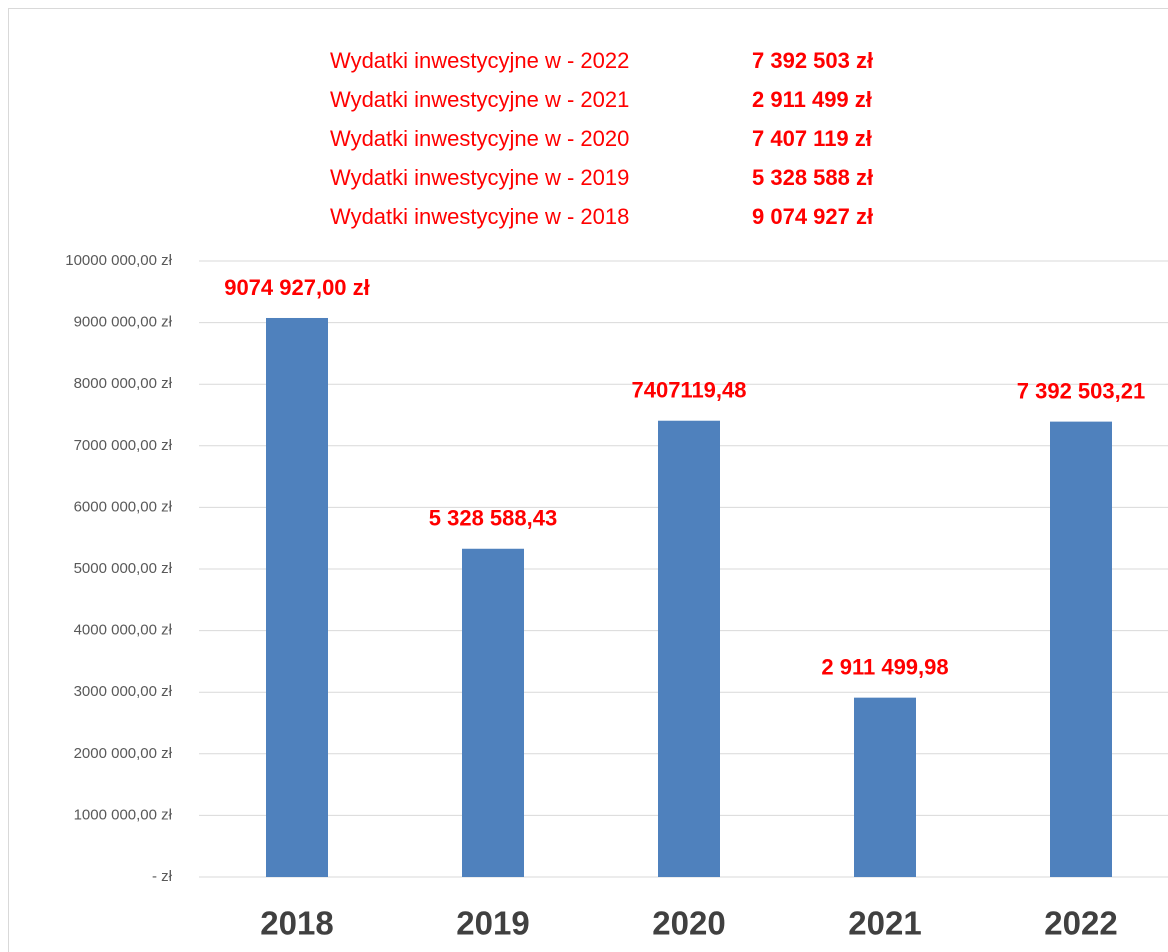  I want to click on data-label: 7407119,48, so click(688, 390).